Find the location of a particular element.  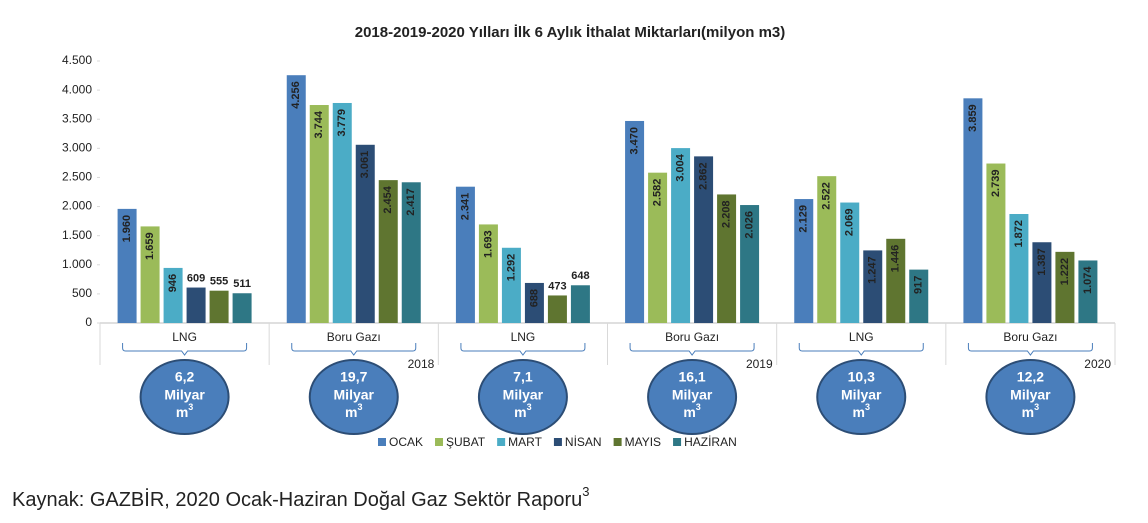

value-label: 473 is located at coordinates (557, 286).